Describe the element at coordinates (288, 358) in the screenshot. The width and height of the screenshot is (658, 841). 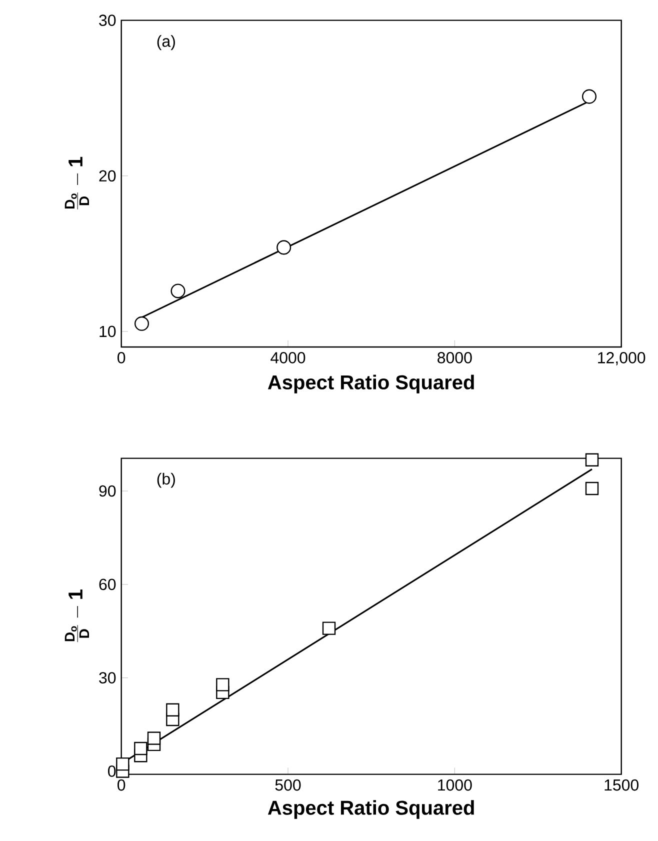
I see `x-tick-label: 4000` at that location.